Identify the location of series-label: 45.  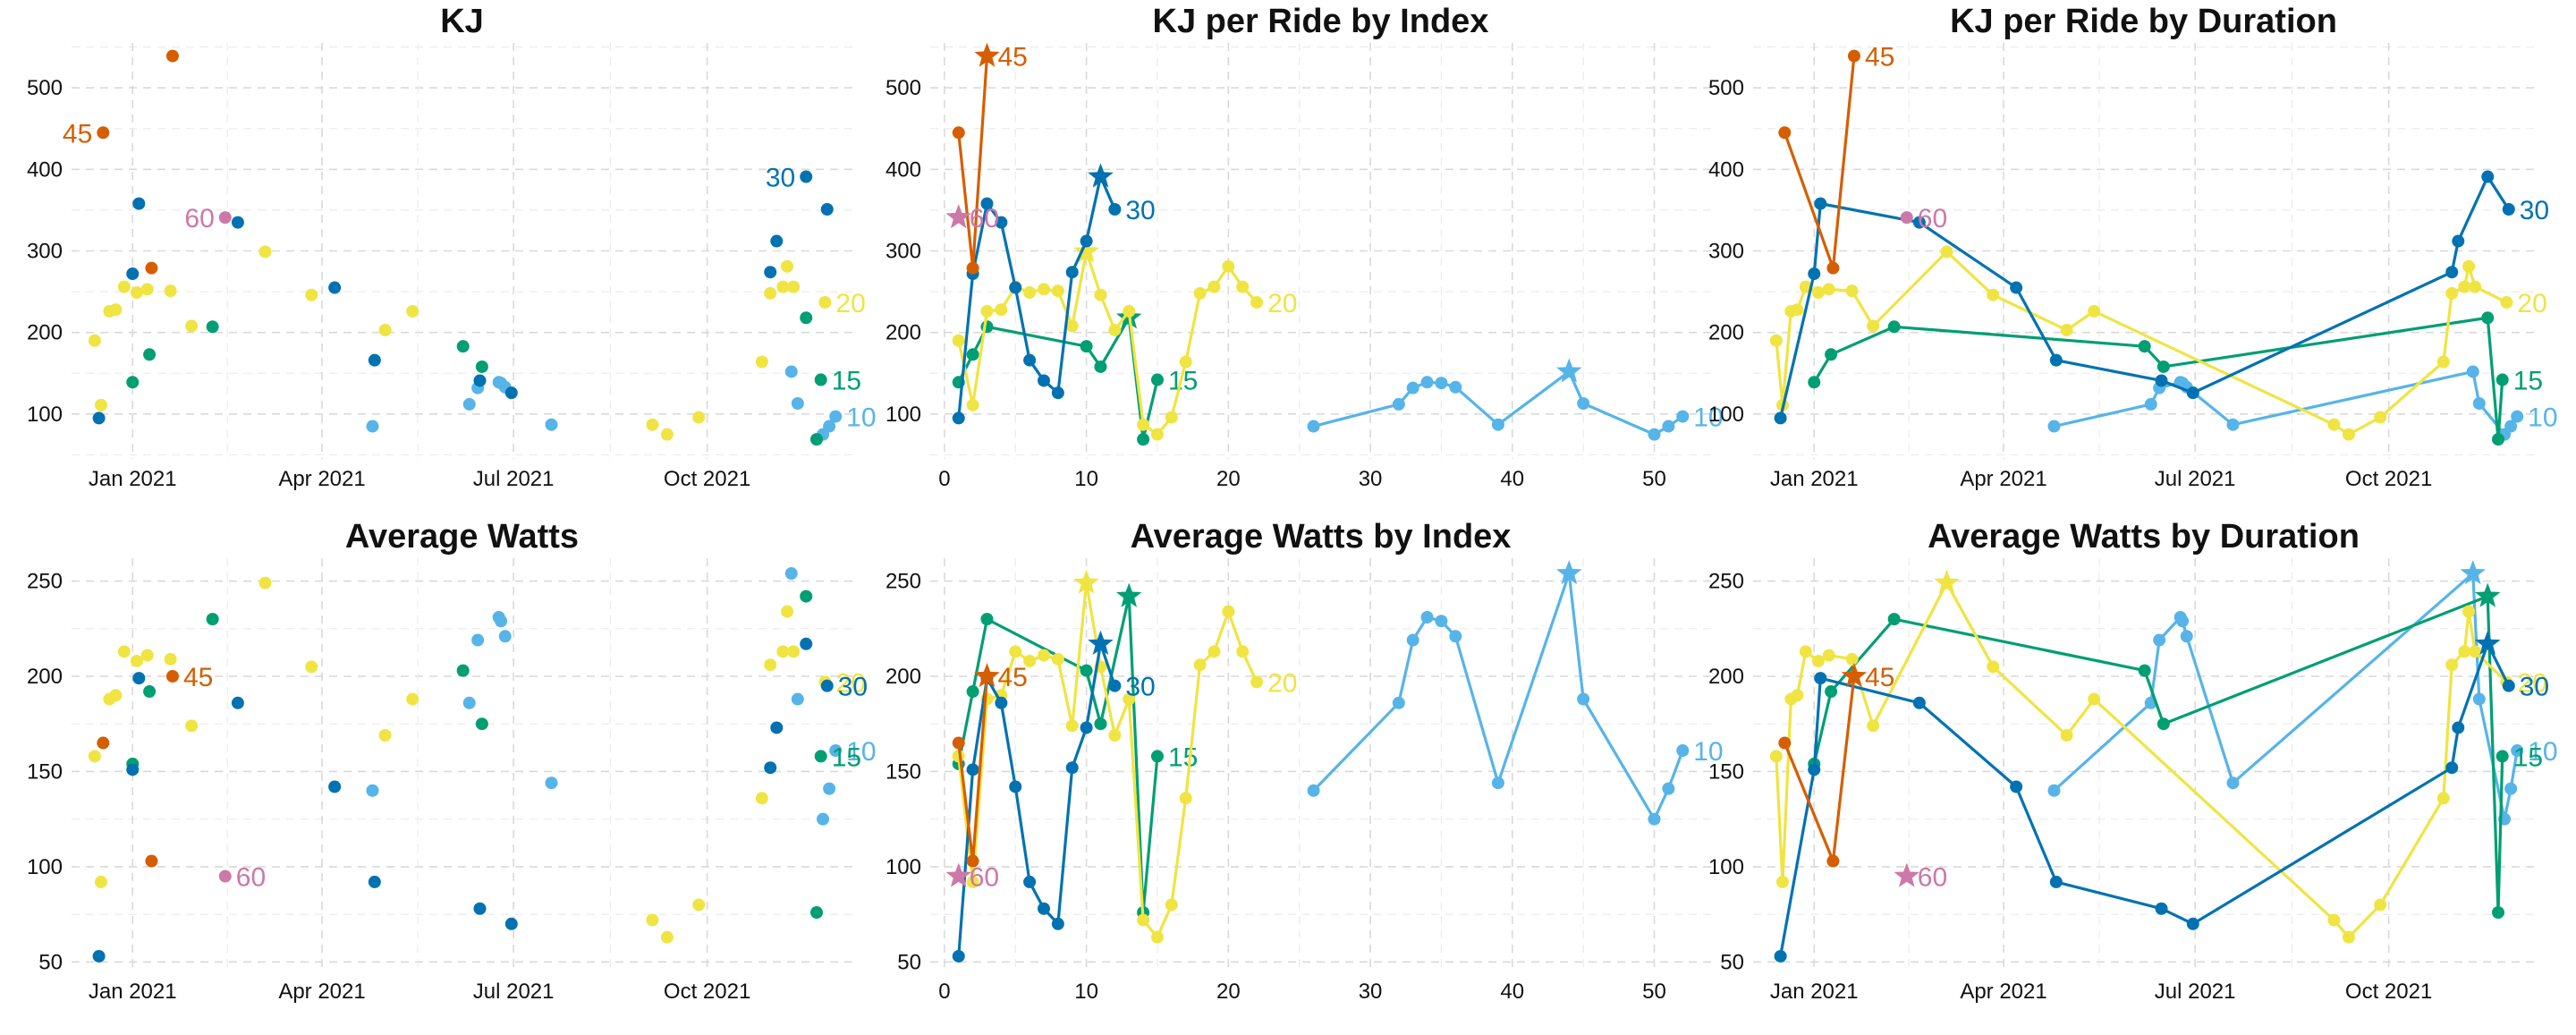
(1012, 58).